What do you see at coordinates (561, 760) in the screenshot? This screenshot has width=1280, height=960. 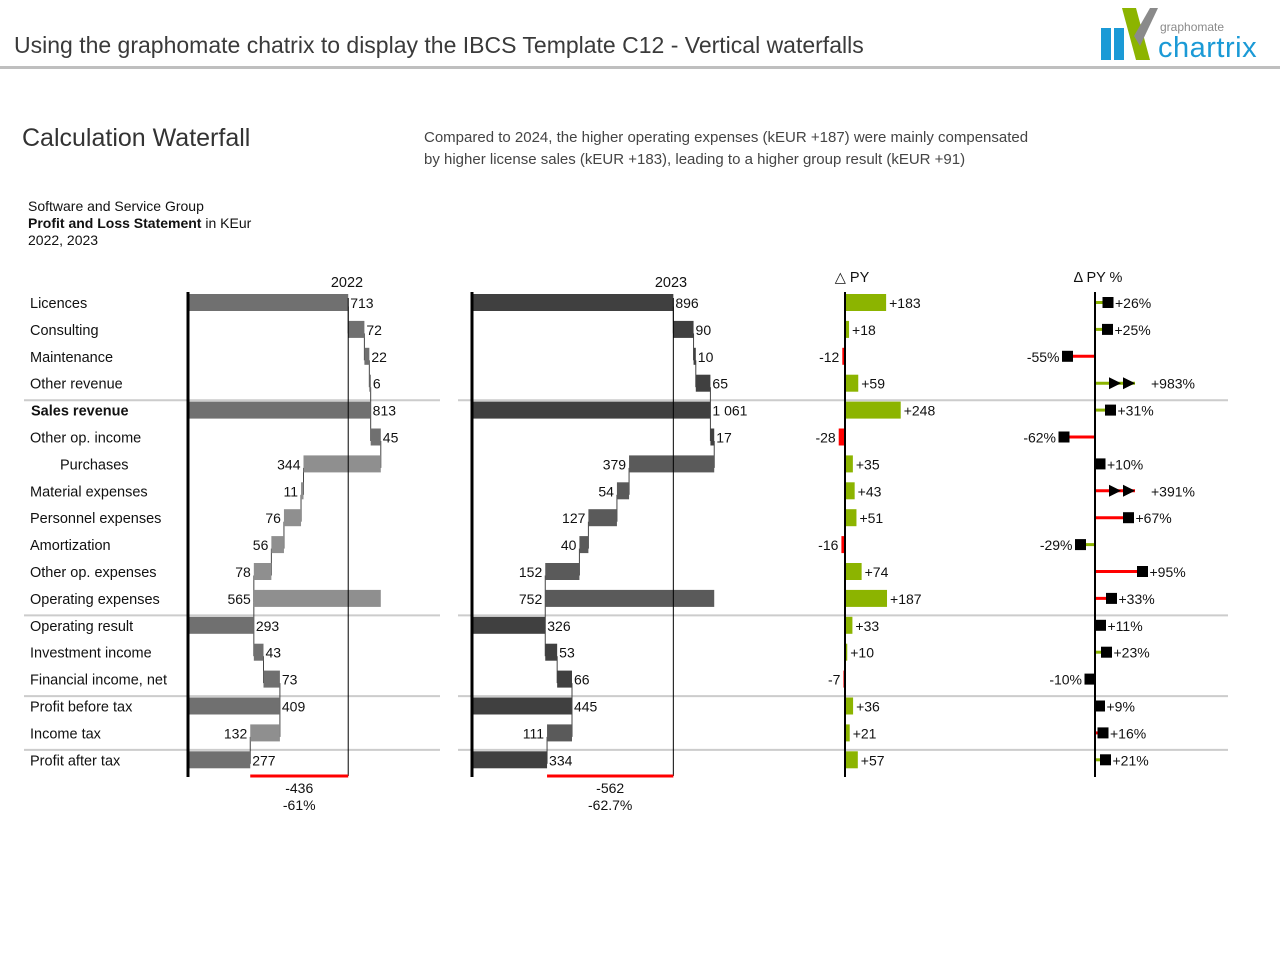 I see `value-label: 334` at bounding box center [561, 760].